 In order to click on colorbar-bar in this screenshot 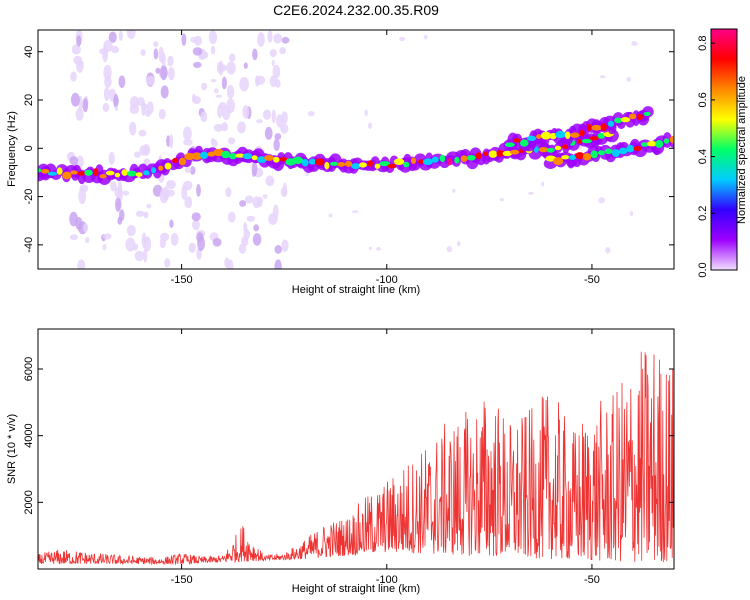, I will do `click(724, 149)`.